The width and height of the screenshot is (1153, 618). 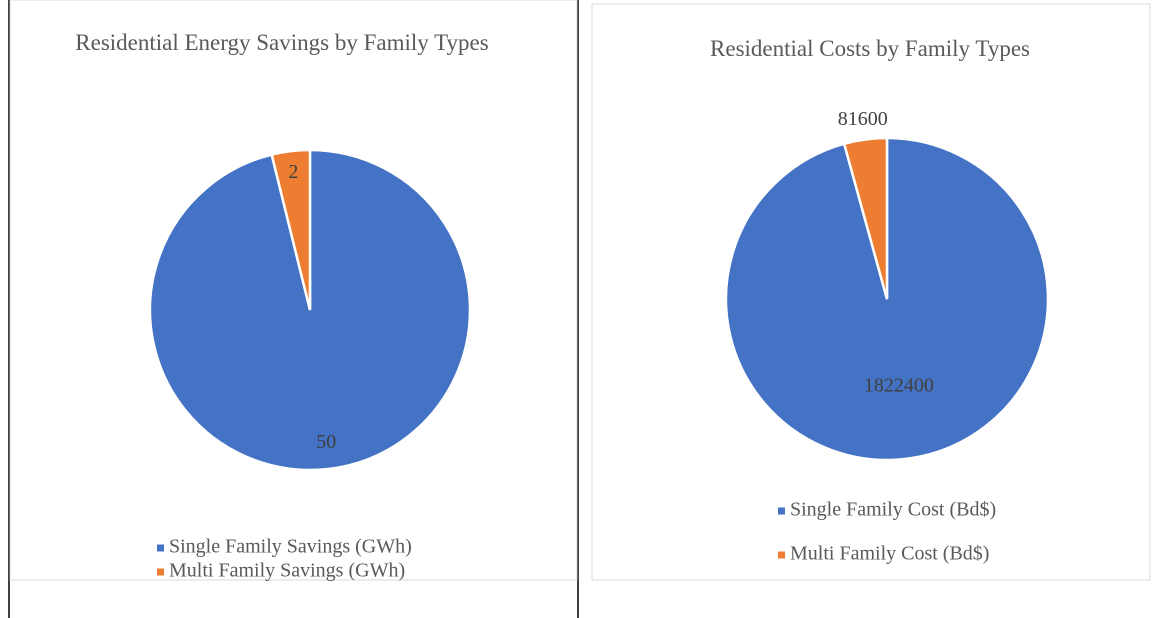 What do you see at coordinates (326, 442) in the screenshot?
I see `data-label: 50` at bounding box center [326, 442].